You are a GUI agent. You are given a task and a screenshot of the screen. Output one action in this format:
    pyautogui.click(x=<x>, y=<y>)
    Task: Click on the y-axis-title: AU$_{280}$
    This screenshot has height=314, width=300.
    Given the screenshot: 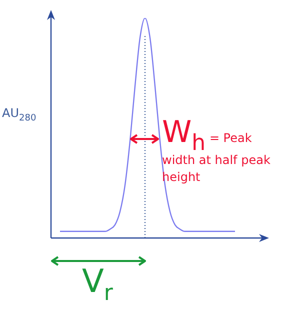 What is the action you would take?
    pyautogui.click(x=19, y=115)
    